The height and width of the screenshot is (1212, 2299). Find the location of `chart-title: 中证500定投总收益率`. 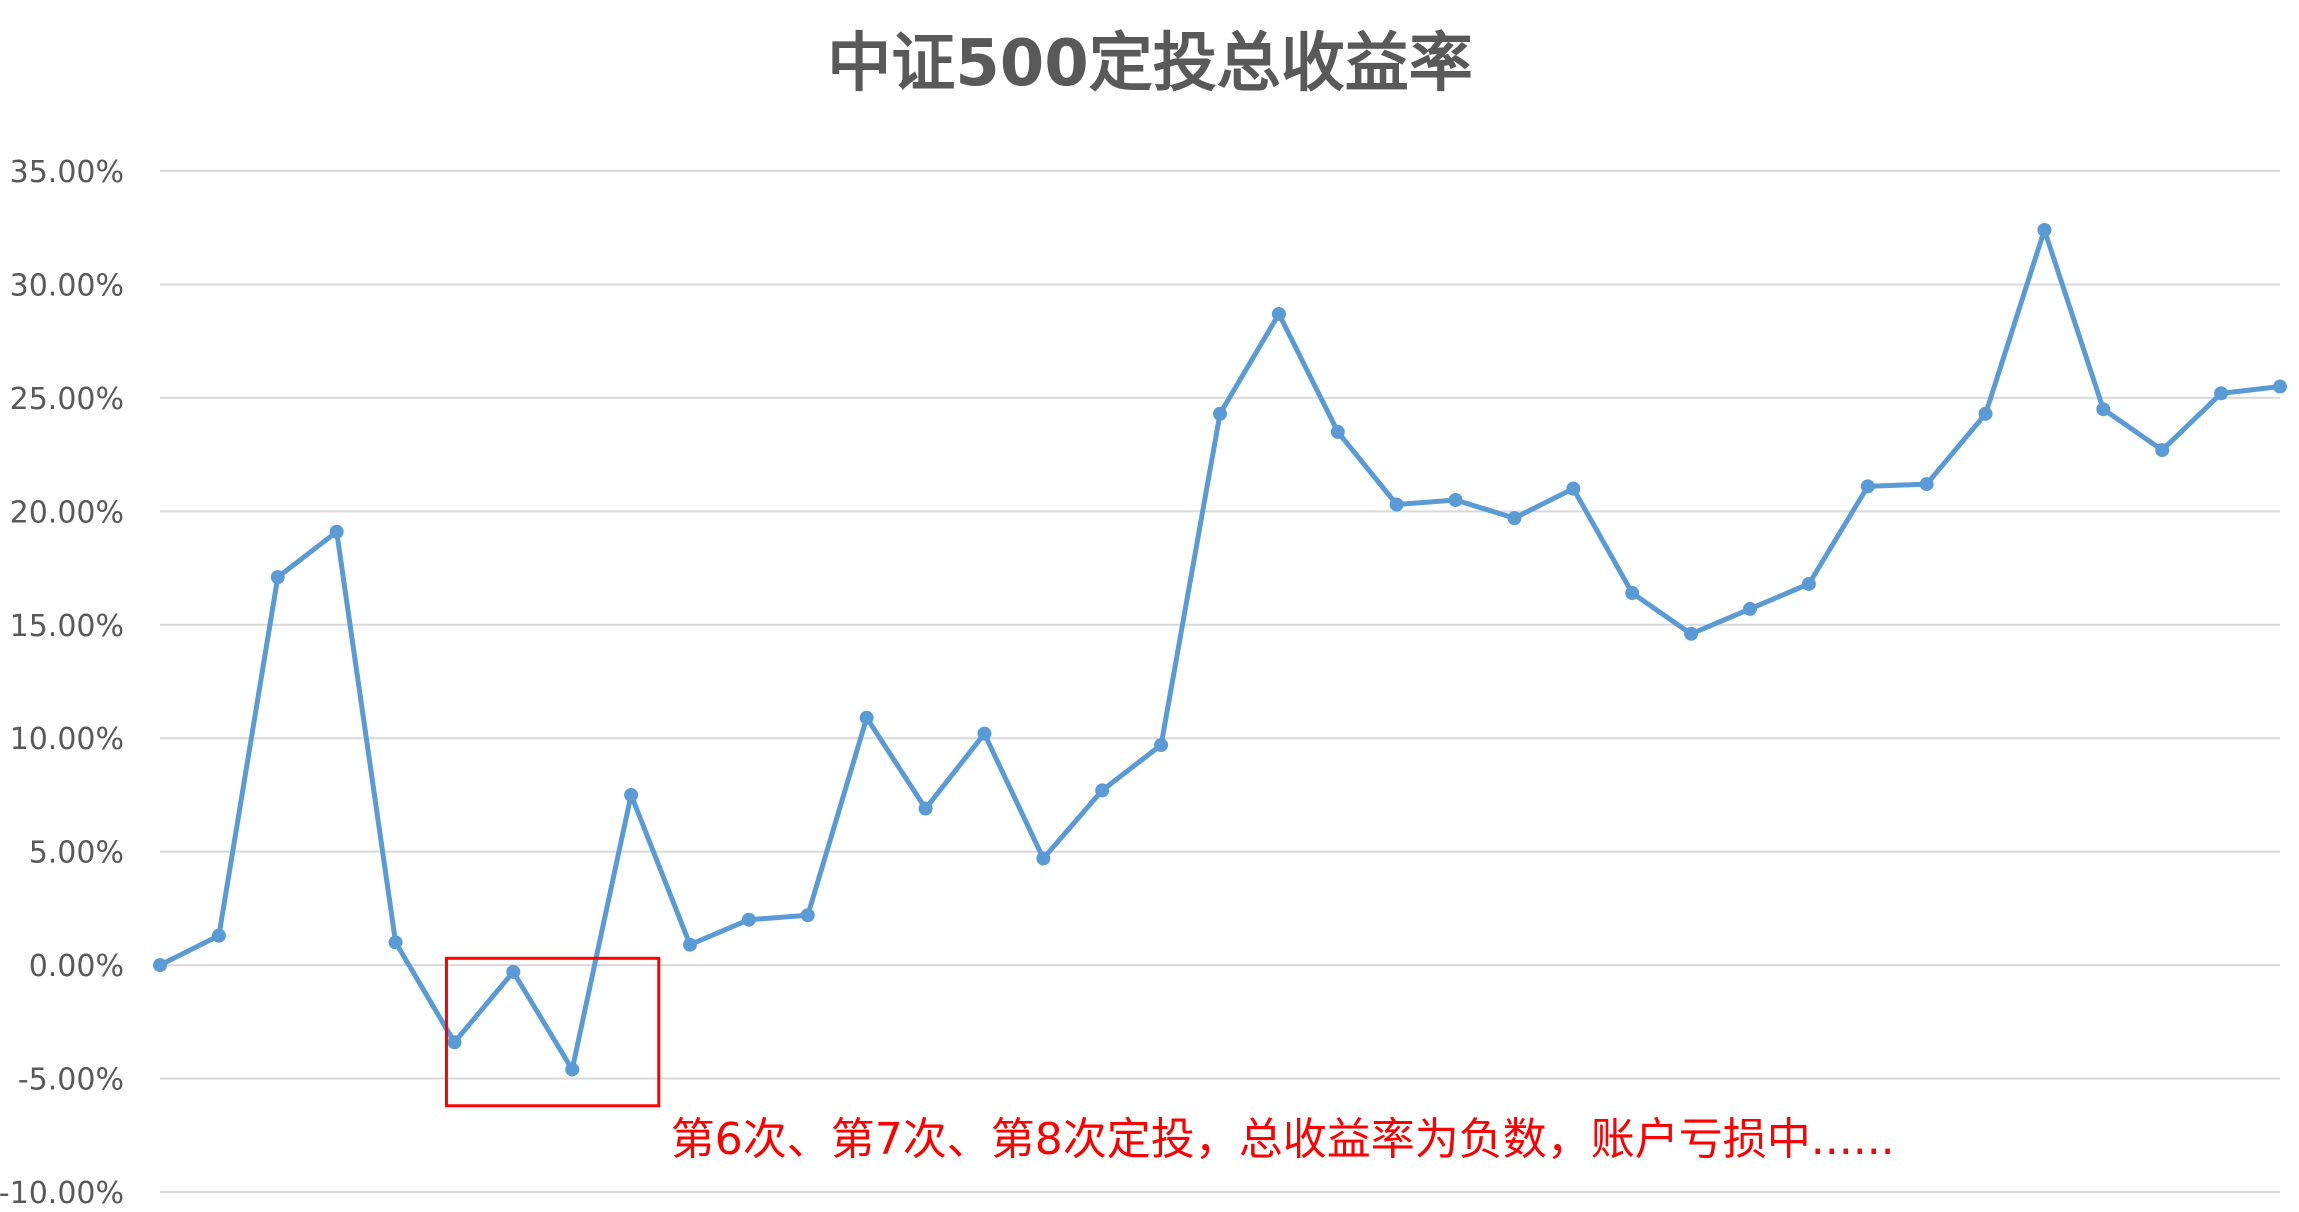

chart-title: 中证500定投总收益率 is located at coordinates (1150, 64).